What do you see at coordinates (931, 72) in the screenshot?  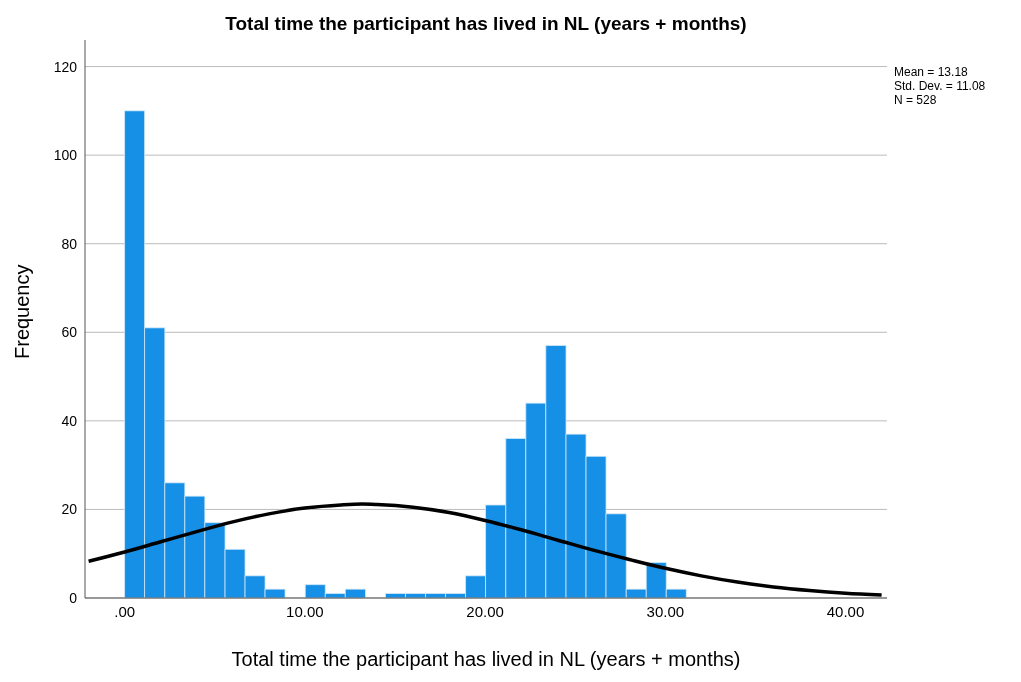 I see `text: Mean = 13.18` at bounding box center [931, 72].